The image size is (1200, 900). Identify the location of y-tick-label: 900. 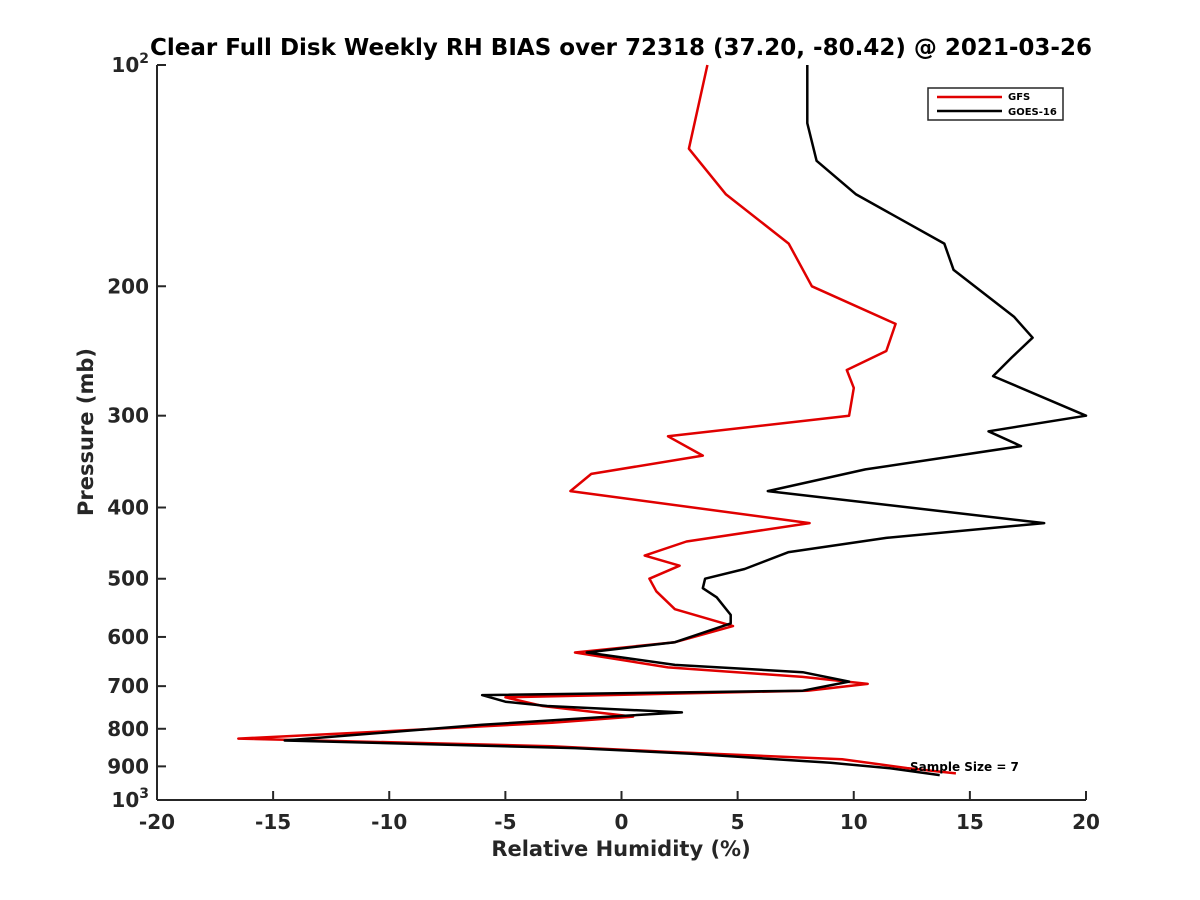
(128, 766).